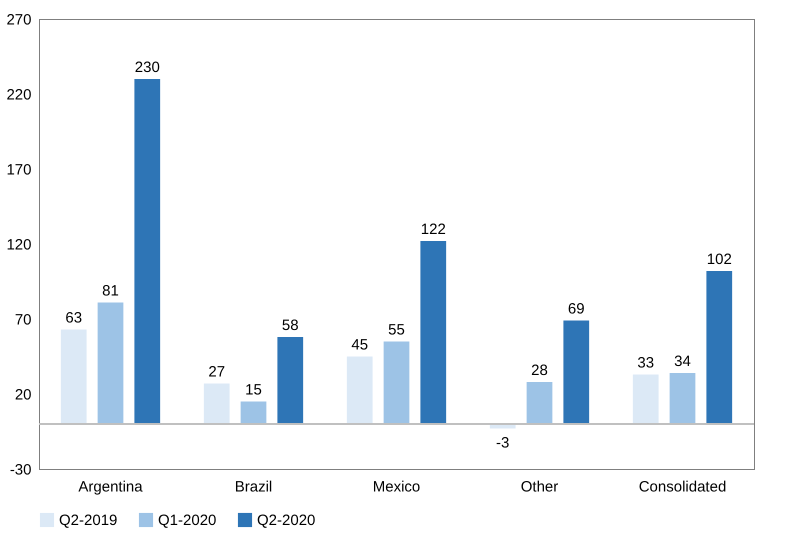 The height and width of the screenshot is (550, 801). I want to click on data-label: 230, so click(147, 67).